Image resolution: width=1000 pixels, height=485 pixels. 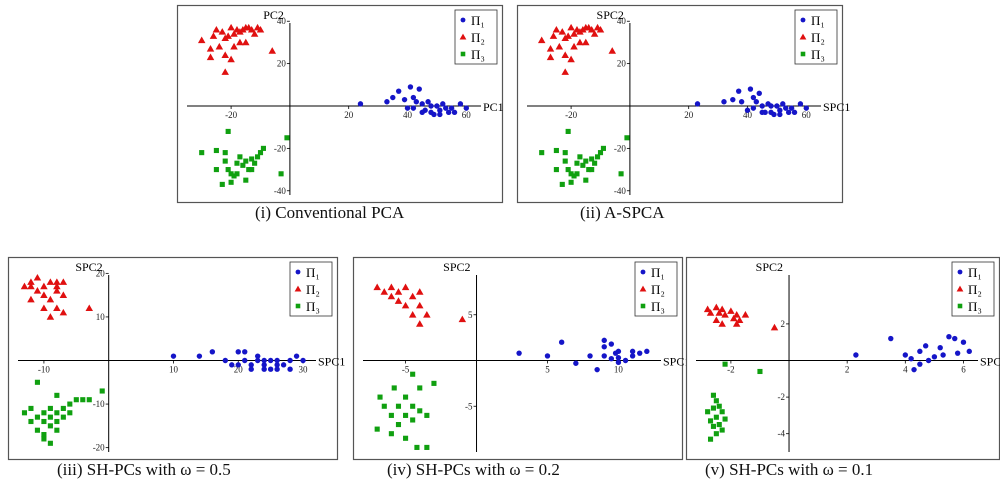 I want to click on y-tick-label: 40, so click(x=622, y=21).